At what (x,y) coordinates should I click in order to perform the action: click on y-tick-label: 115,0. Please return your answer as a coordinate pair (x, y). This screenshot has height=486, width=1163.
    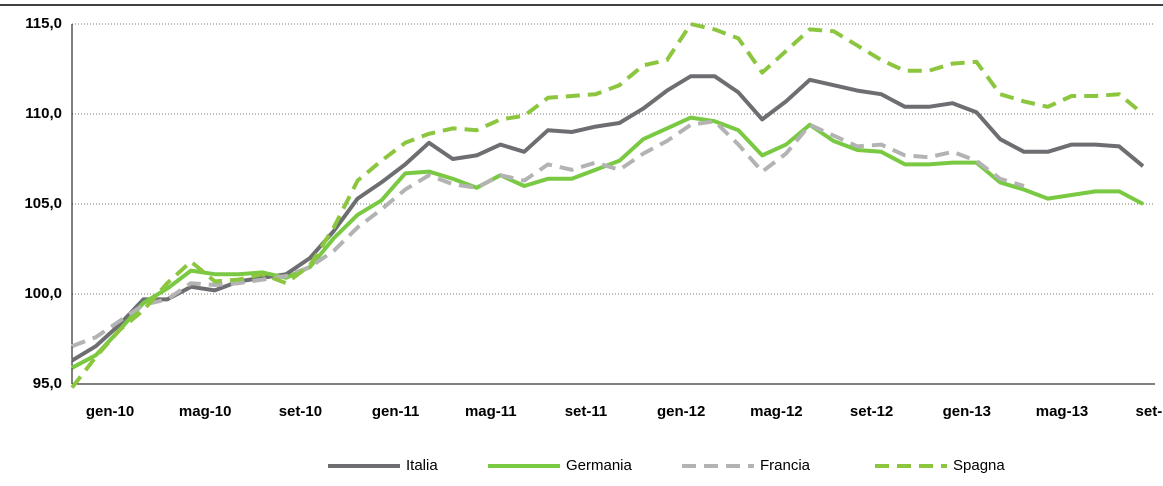
    Looking at the image, I should click on (43, 23).